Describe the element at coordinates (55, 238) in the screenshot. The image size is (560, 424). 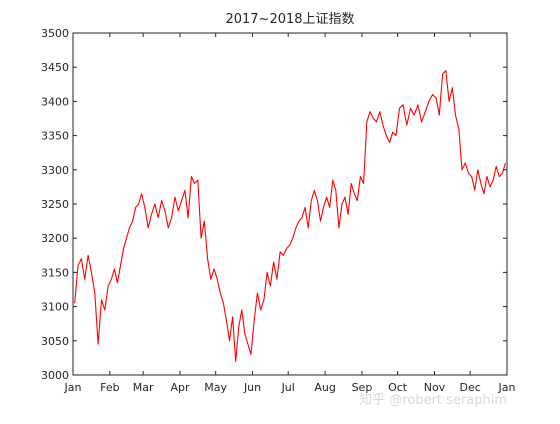
I see `y-tick-label: 3200` at that location.